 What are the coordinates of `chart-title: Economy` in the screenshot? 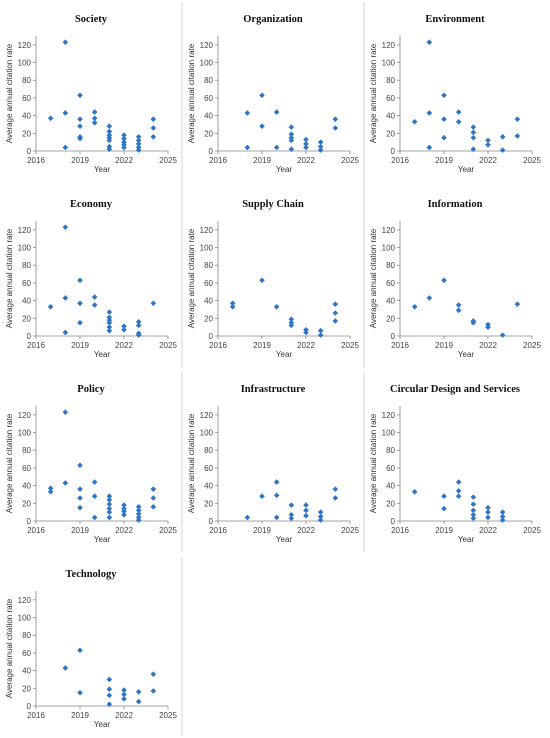 It's located at (91, 204).